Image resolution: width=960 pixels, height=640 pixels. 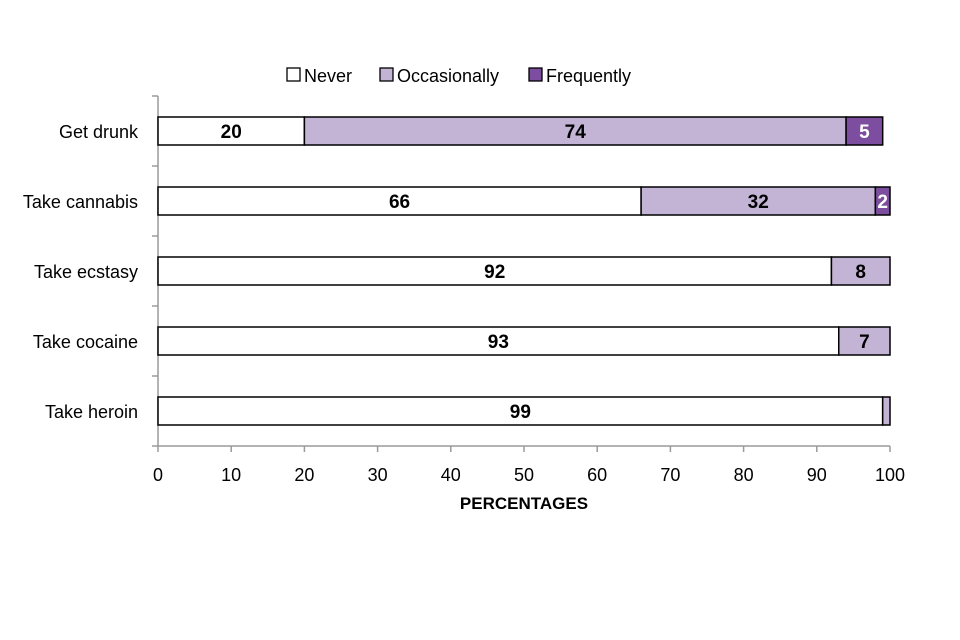 I want to click on data-label: 5, so click(x=864, y=132).